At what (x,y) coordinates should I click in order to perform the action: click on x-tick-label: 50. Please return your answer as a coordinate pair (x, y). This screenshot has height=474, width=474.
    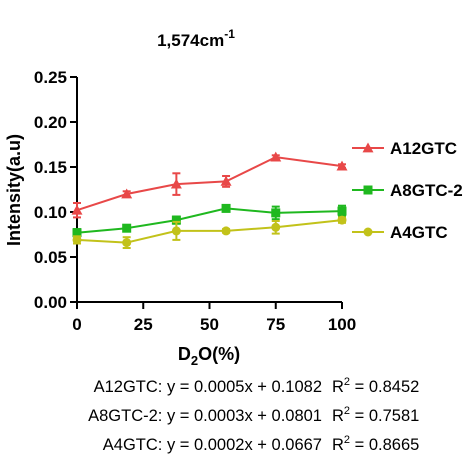
    Looking at the image, I should click on (209, 324).